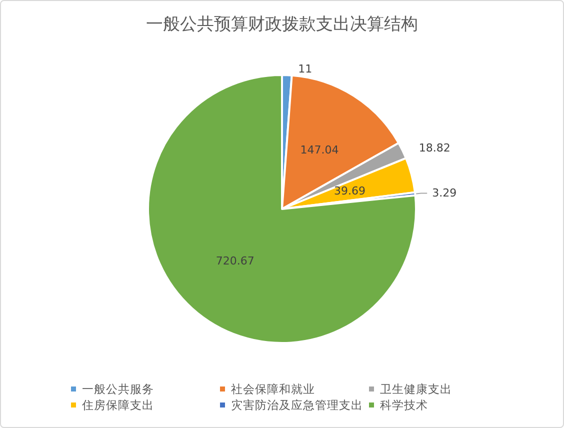 The width and height of the screenshot is (564, 428). I want to click on data-label: 147.04, so click(319, 149).